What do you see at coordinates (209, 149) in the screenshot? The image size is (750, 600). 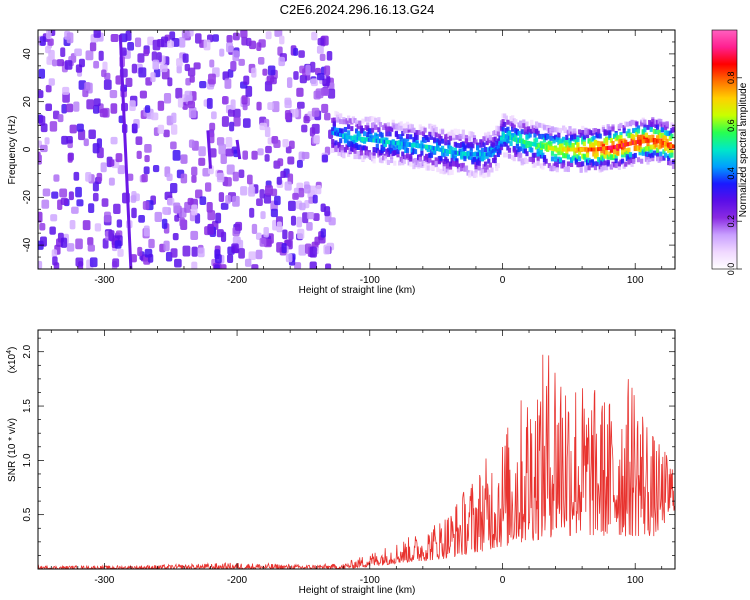 I see `spectrogram-noise-track` at bounding box center [209, 149].